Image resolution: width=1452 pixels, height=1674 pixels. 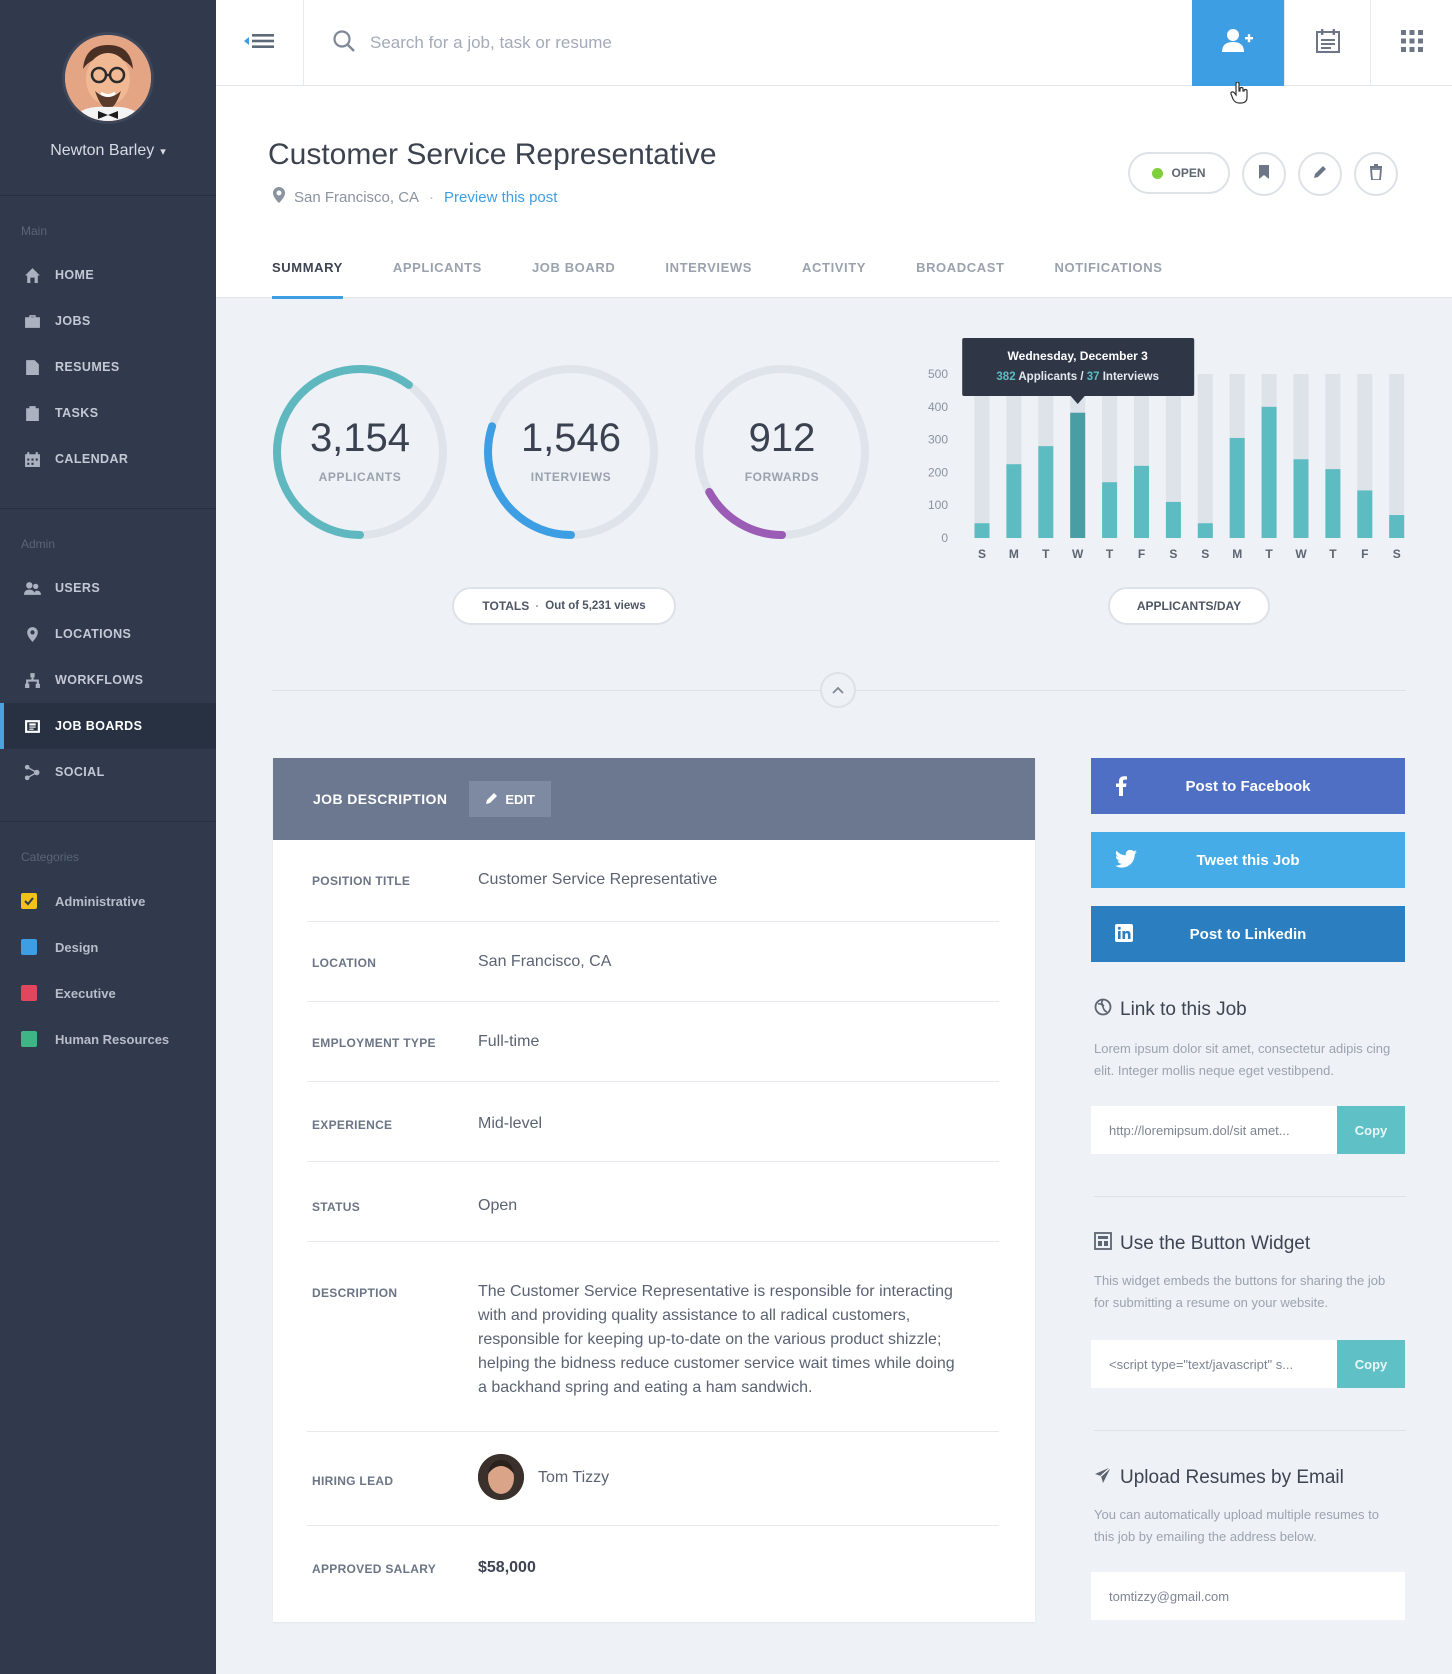 What do you see at coordinates (93, 634) in the screenshot?
I see `sidebar-item-label: LOCATIONS` at bounding box center [93, 634].